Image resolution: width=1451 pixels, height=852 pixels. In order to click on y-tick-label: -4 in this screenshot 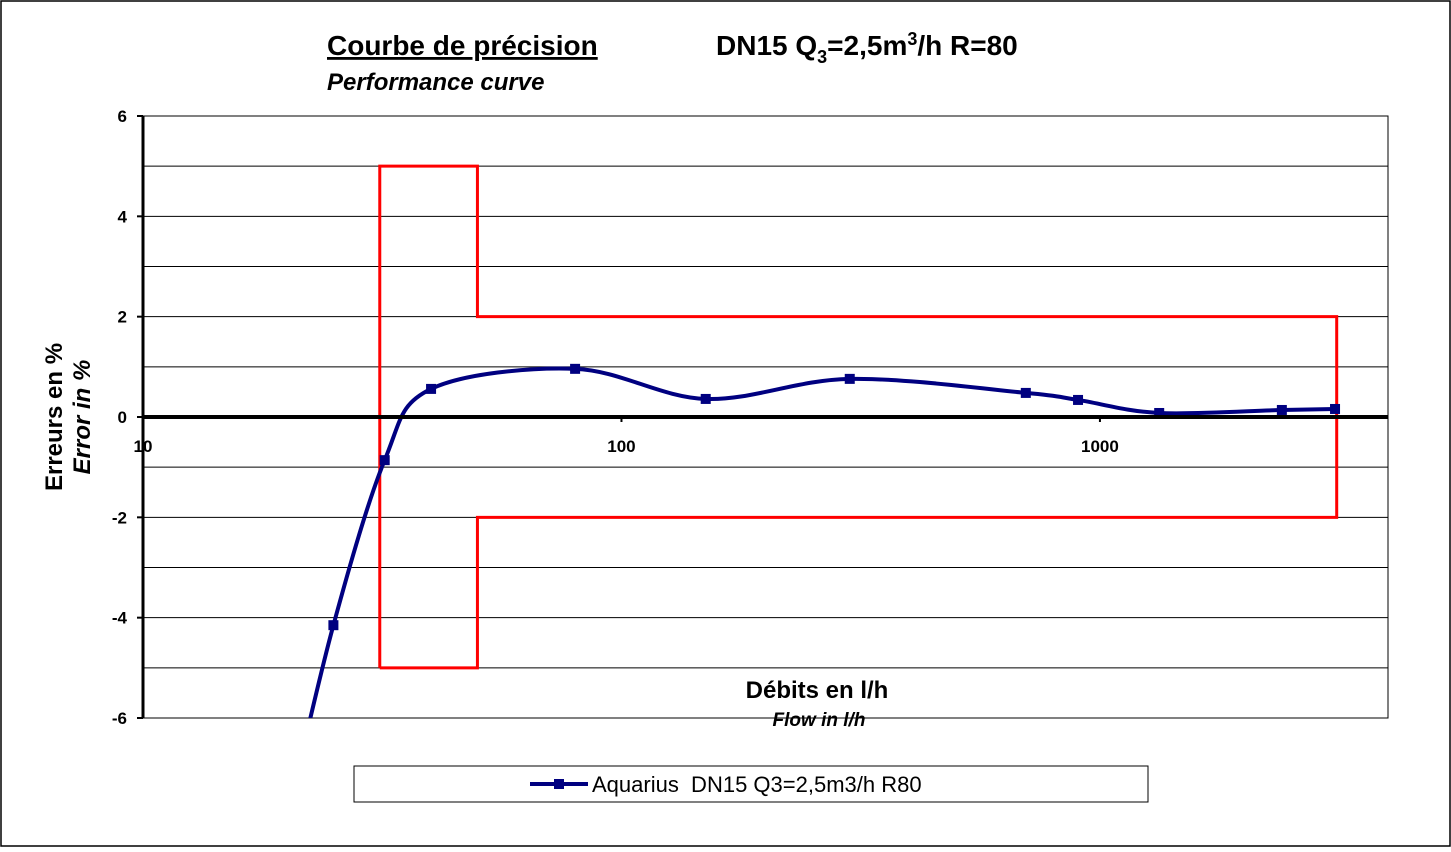, I will do `click(120, 618)`.